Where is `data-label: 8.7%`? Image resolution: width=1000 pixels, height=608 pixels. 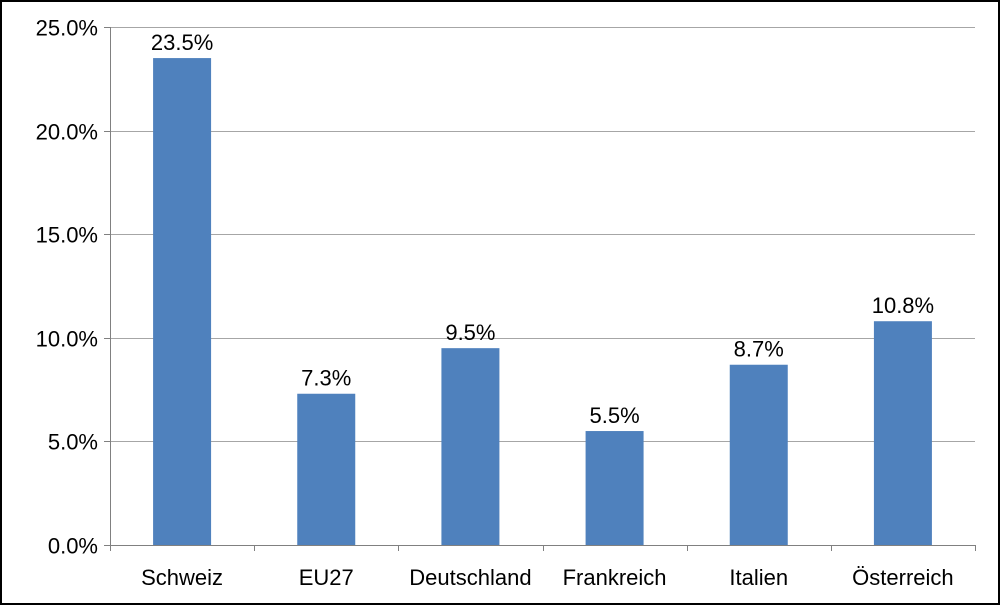 data-label: 8.7% is located at coordinates (759, 349).